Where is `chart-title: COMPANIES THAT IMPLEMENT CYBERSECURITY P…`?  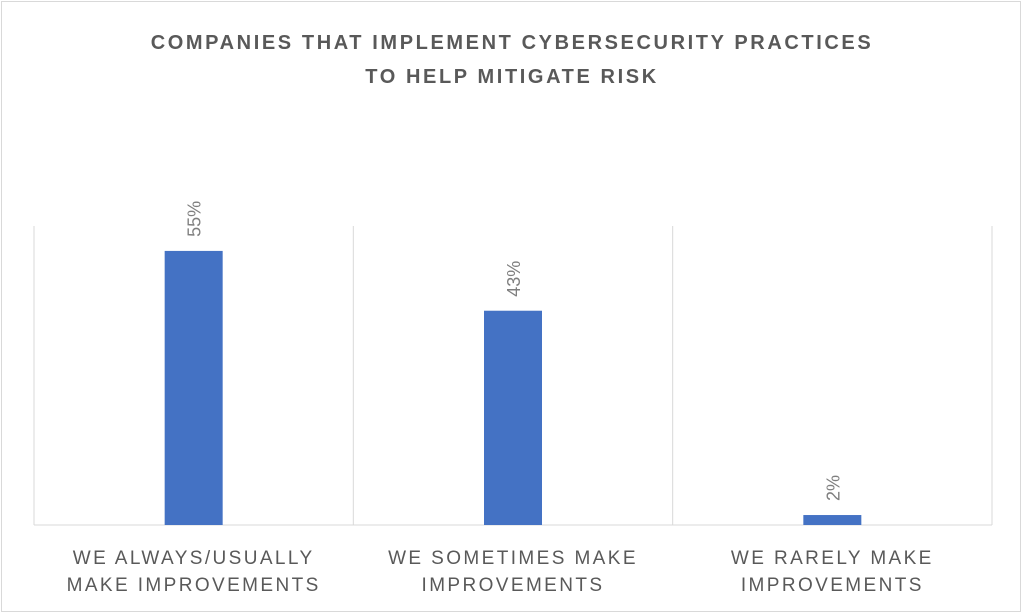 chart-title: COMPANIES THAT IMPLEMENT CYBERSECURITY P… is located at coordinates (512, 60).